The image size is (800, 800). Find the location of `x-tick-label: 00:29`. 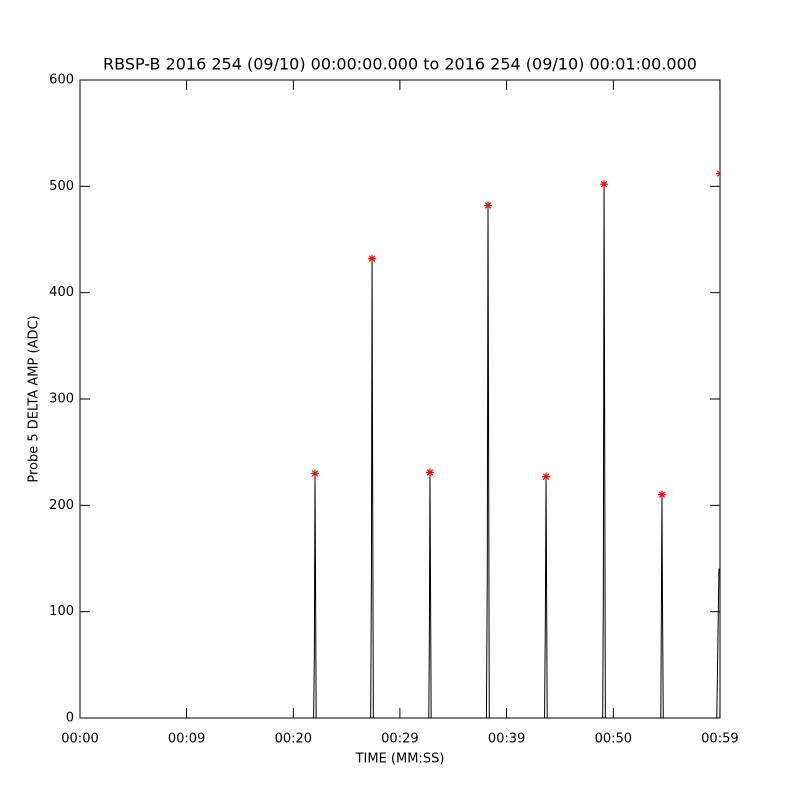

x-tick-label: 00:29 is located at coordinates (399, 739).